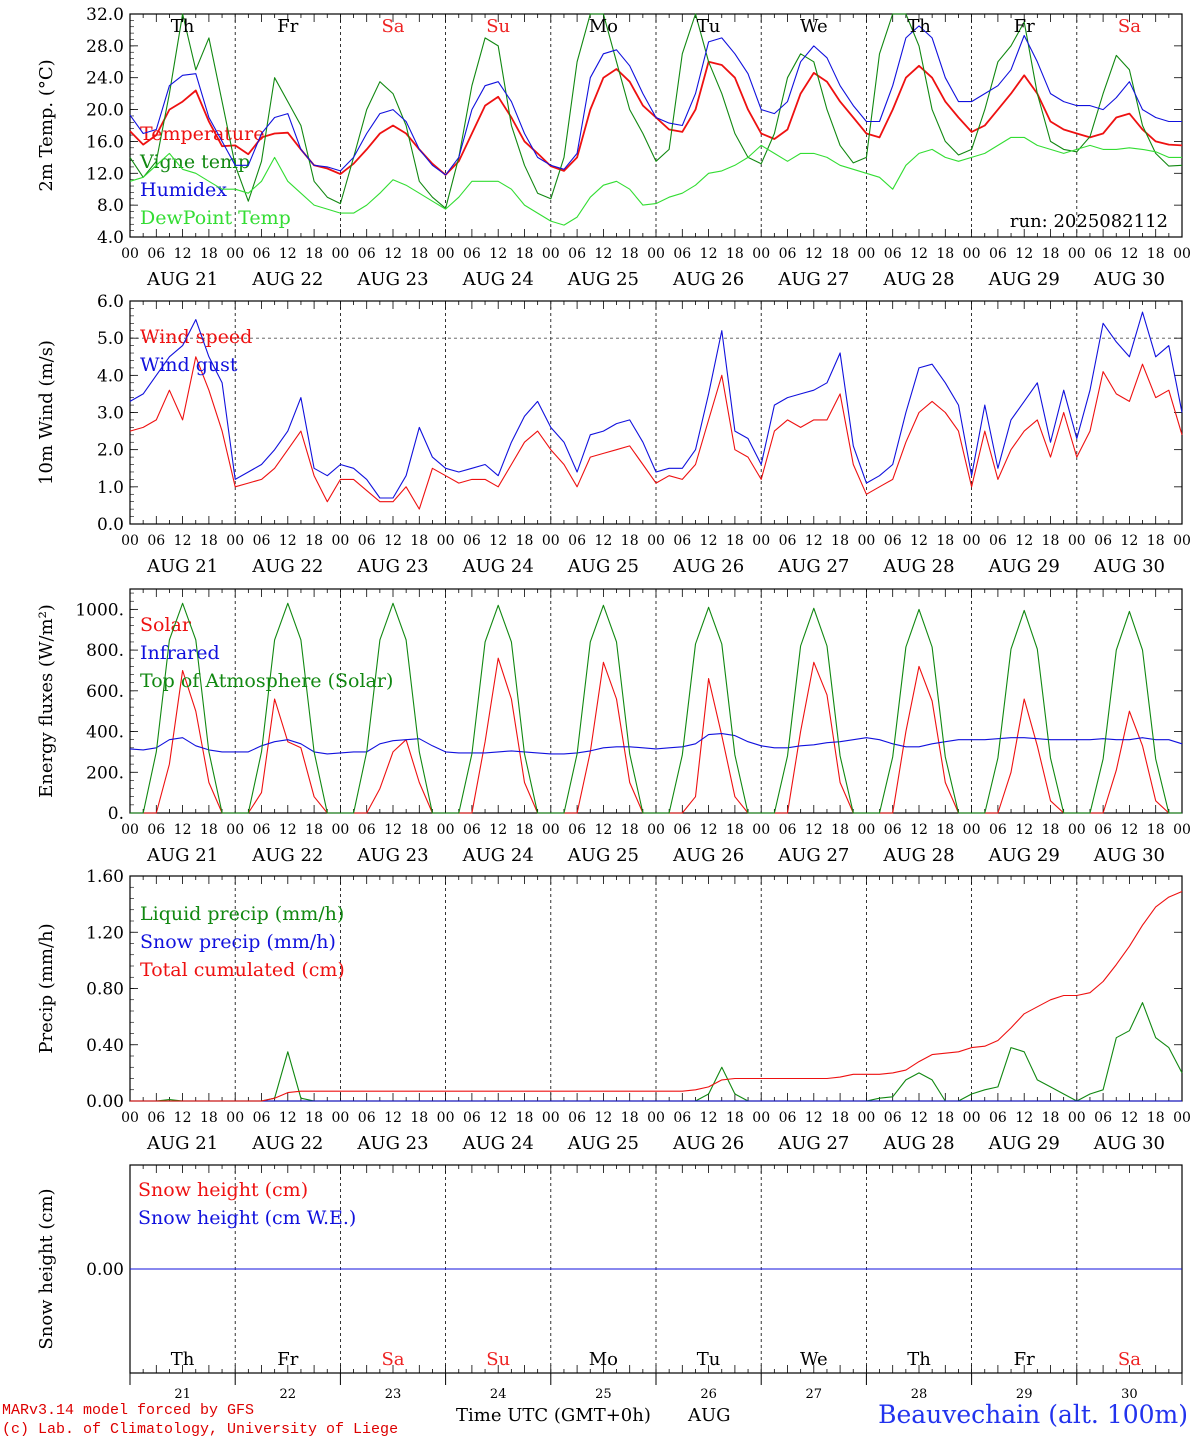 The width and height of the screenshot is (1194, 1440). I want to click on credit-line-1: MARv3.14 model forced by GFS, so click(128, 1410).